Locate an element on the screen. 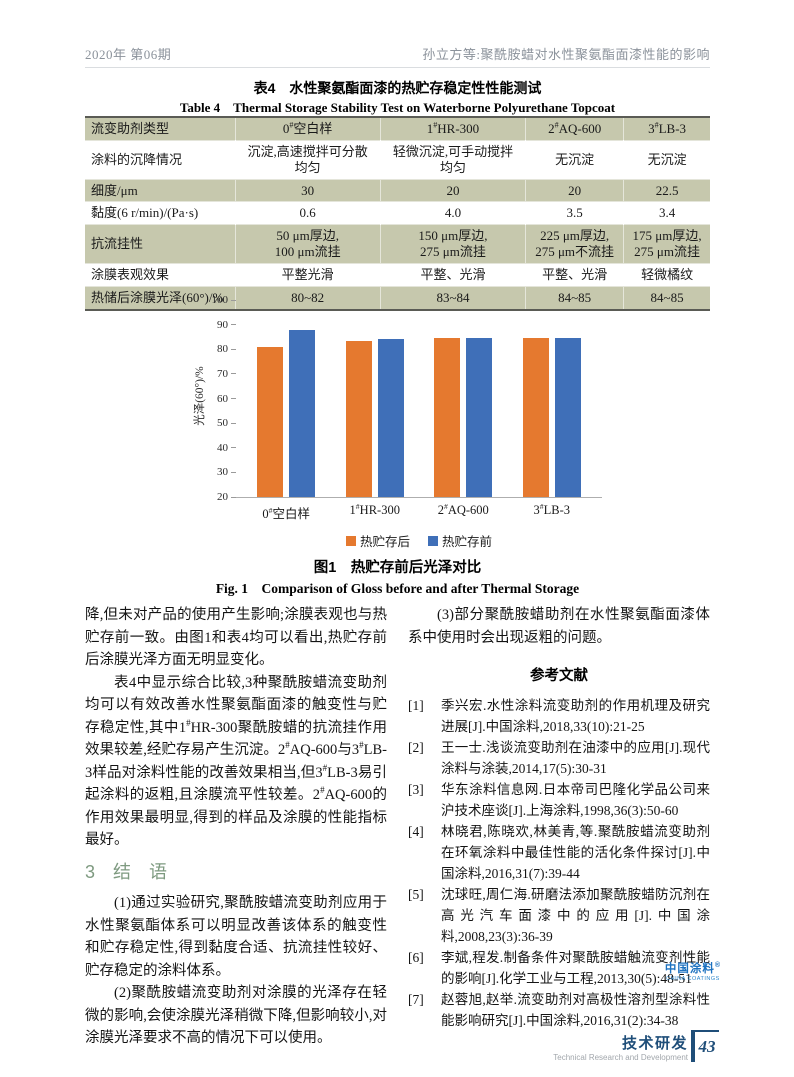 The height and width of the screenshot is (1077, 794). china-coatings-logo: 中国涂料® CHINA COATINGS is located at coordinates (693, 971).